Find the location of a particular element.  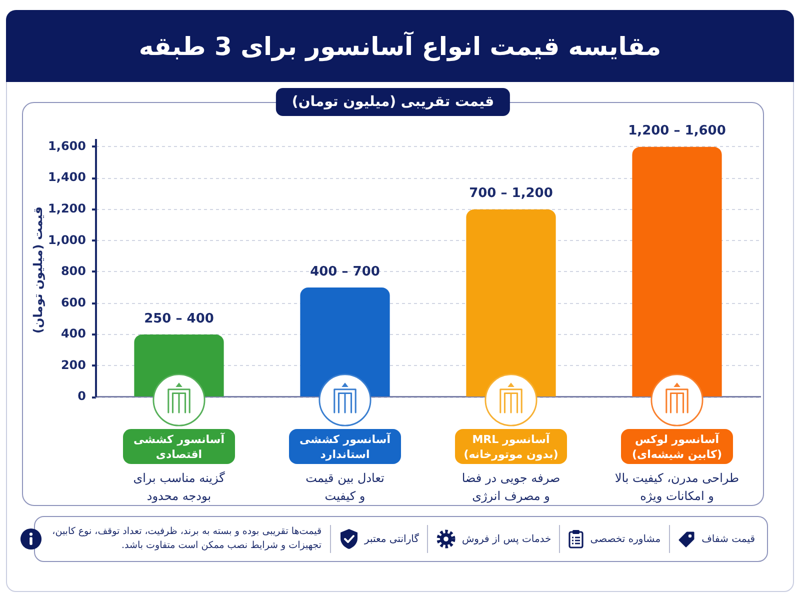

y-tick-label: 1,400 is located at coordinates (67, 177).